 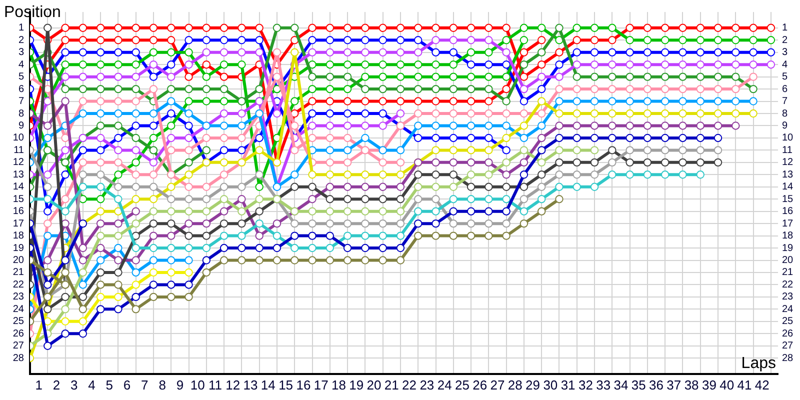 I want to click on x-tick-label: 30, so click(x=550, y=384).